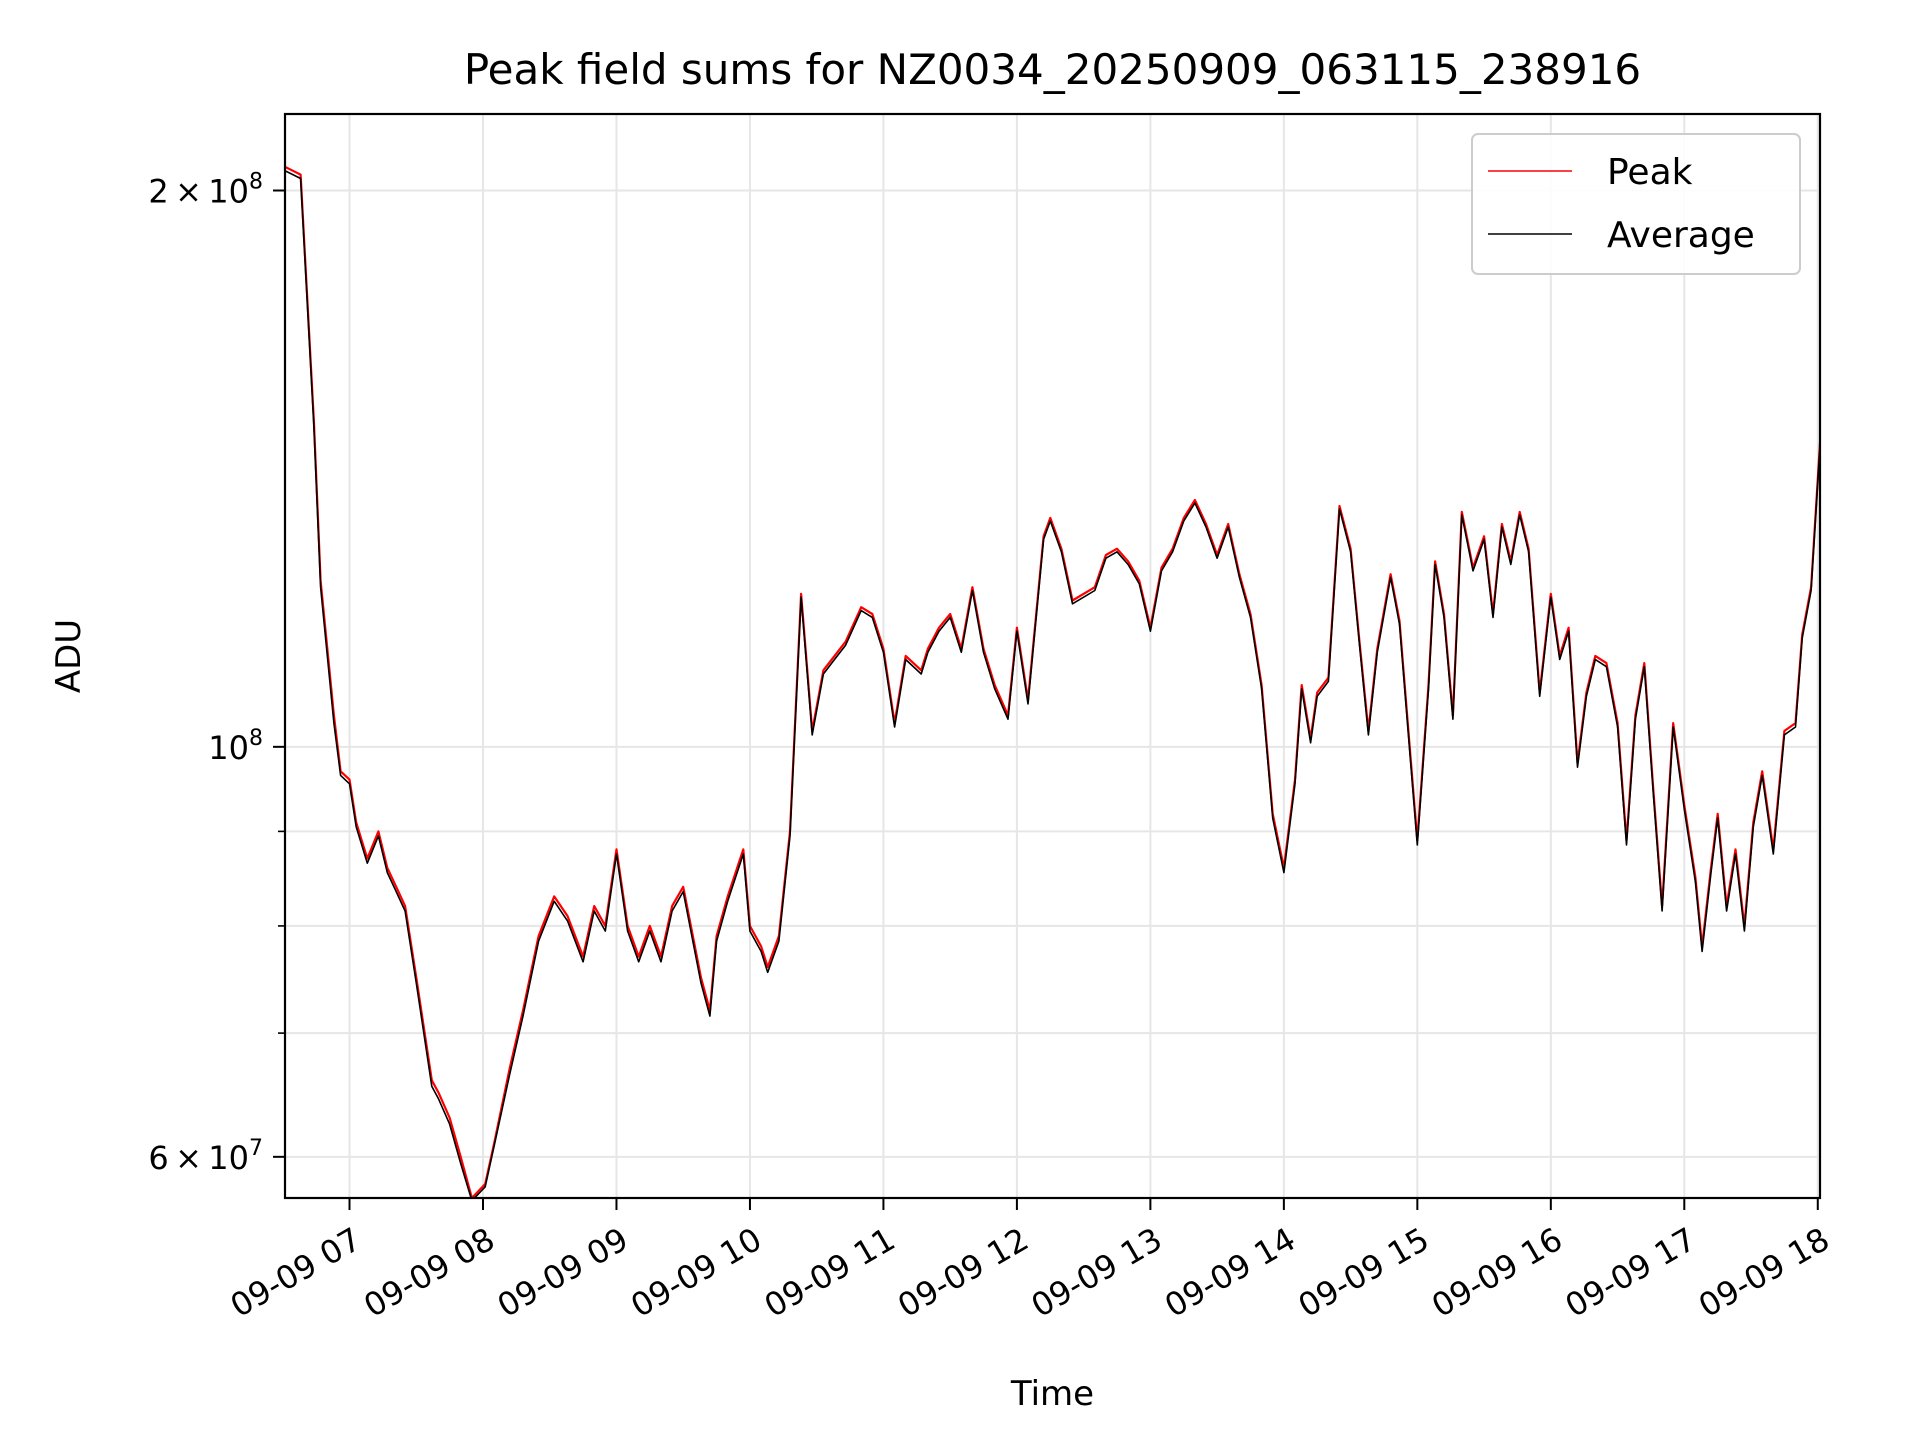 Image resolution: width=1920 pixels, height=1440 pixels. Describe the element at coordinates (1681, 235) in the screenshot. I see `legend-label-average: Average` at that location.